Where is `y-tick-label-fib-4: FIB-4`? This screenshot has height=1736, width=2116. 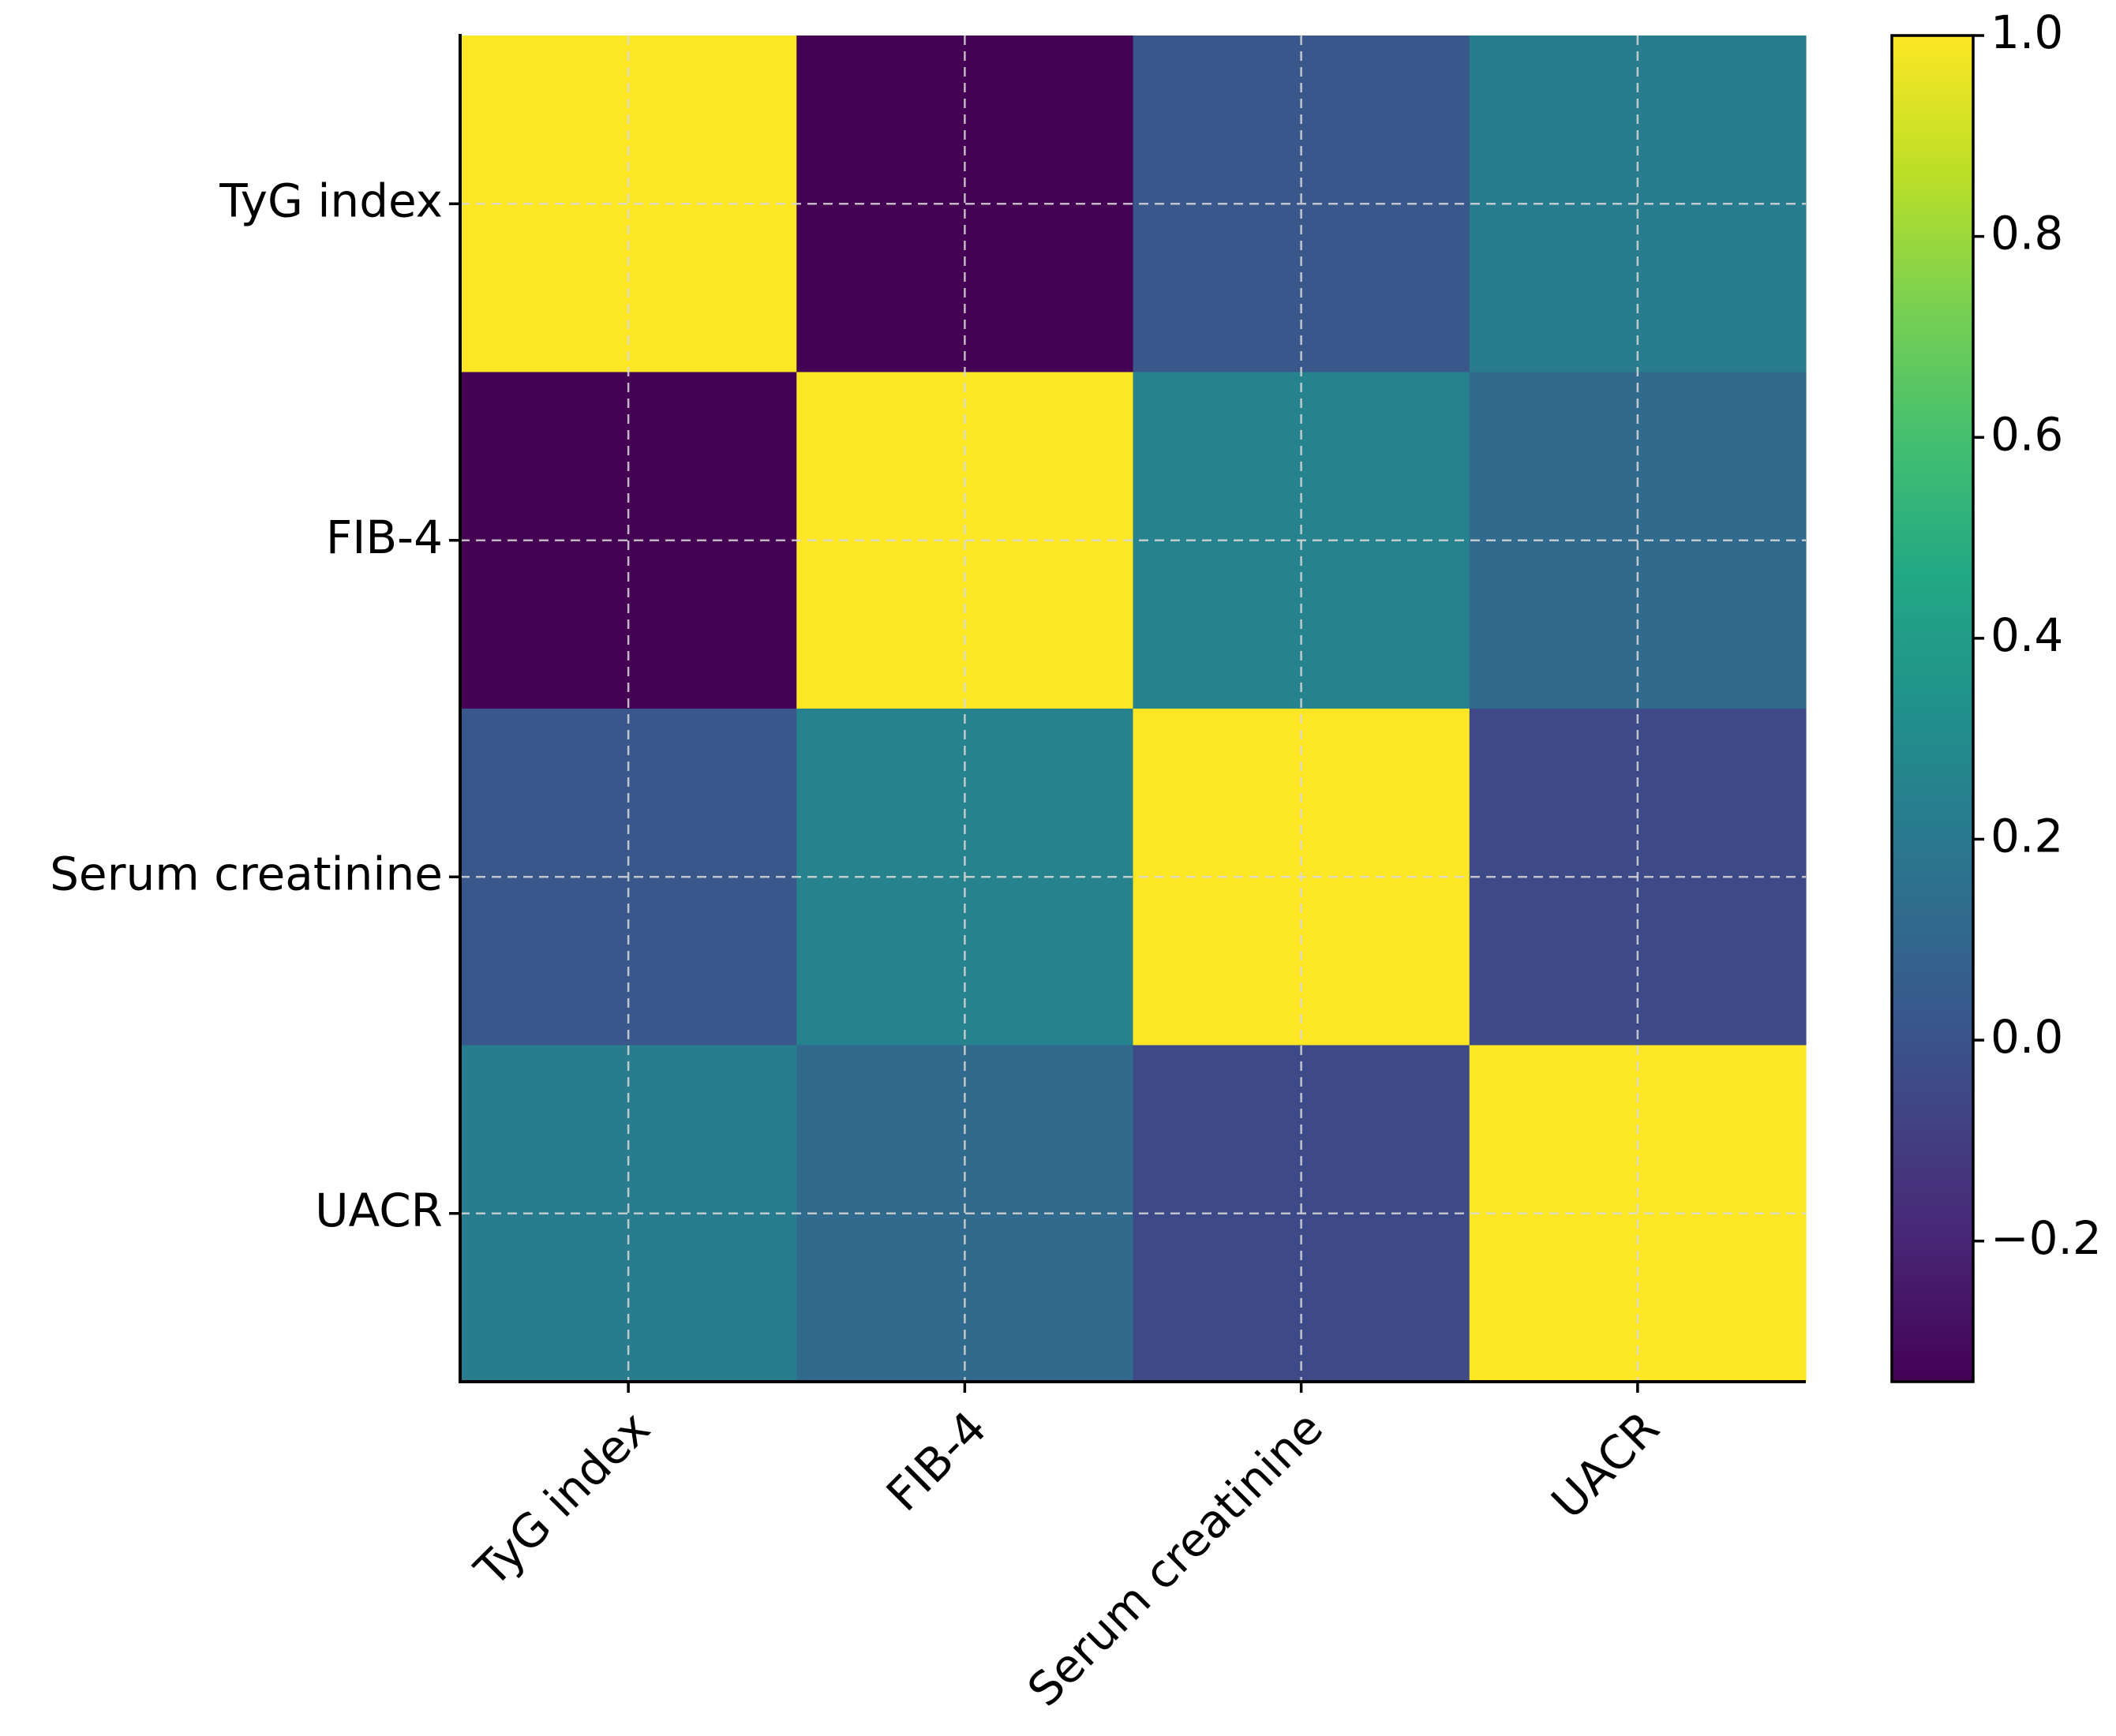 y-tick-label-fib-4: FIB-4 is located at coordinates (384, 537).